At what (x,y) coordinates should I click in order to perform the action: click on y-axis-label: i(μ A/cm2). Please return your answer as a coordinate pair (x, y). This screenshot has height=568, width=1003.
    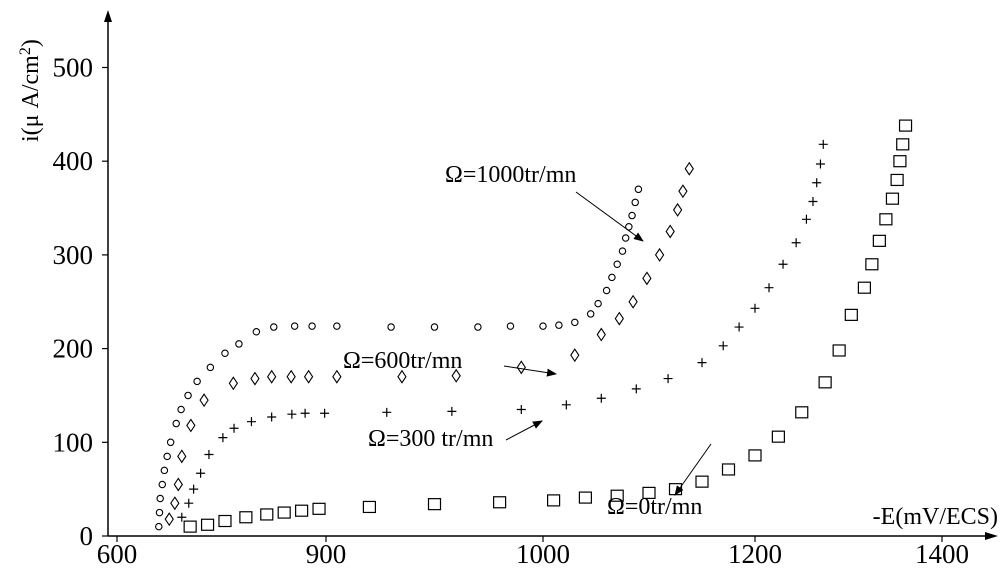
    Looking at the image, I should click on (31, 90).